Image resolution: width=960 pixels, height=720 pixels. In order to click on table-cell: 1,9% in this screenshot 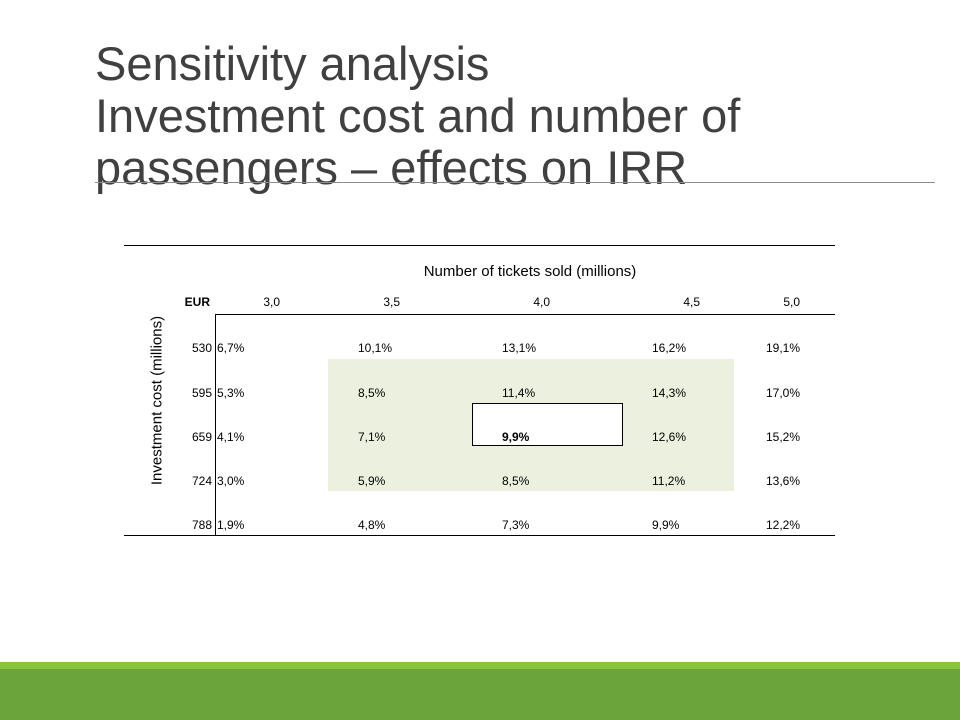, I will do `click(231, 525)`.